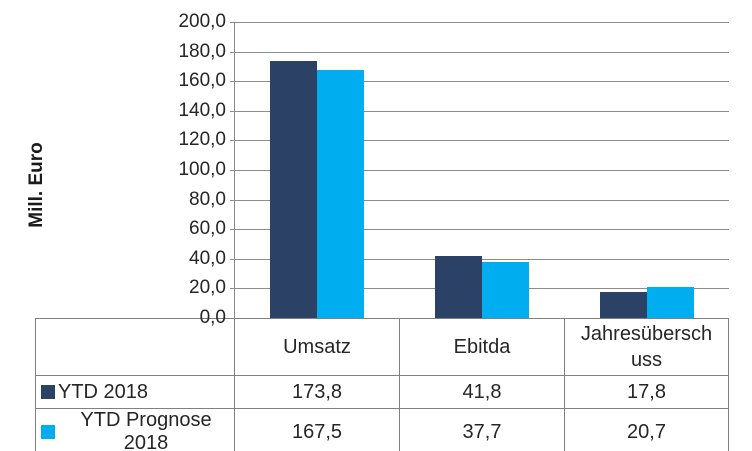  What do you see at coordinates (646, 429) in the screenshot?
I see `value-cell: 20,7` at bounding box center [646, 429].